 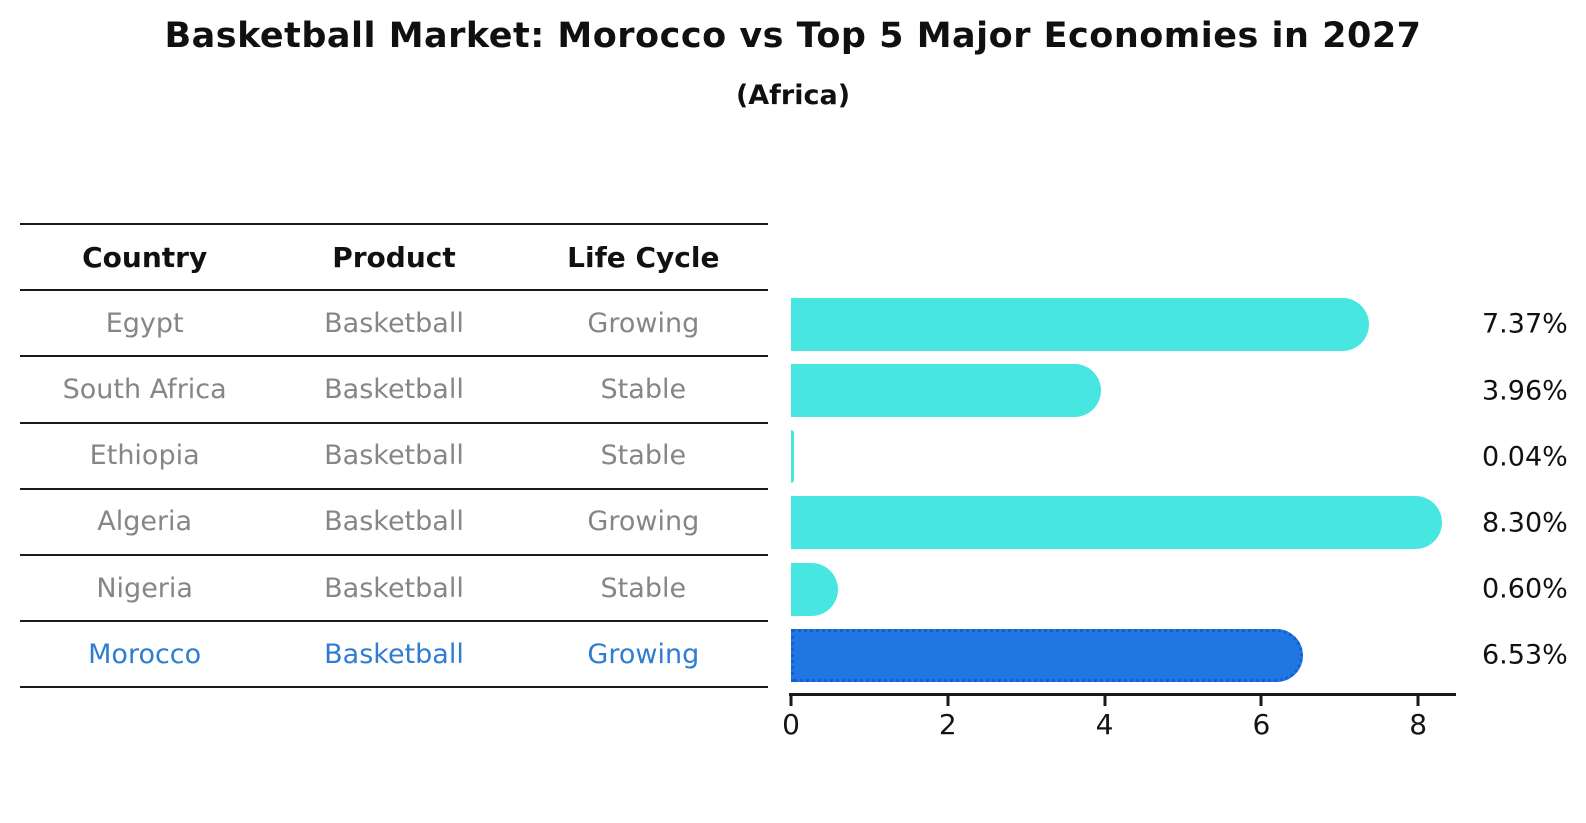 I want to click on table-row-south-africa: South Africa Basketball Stable, so click(x=394, y=390).